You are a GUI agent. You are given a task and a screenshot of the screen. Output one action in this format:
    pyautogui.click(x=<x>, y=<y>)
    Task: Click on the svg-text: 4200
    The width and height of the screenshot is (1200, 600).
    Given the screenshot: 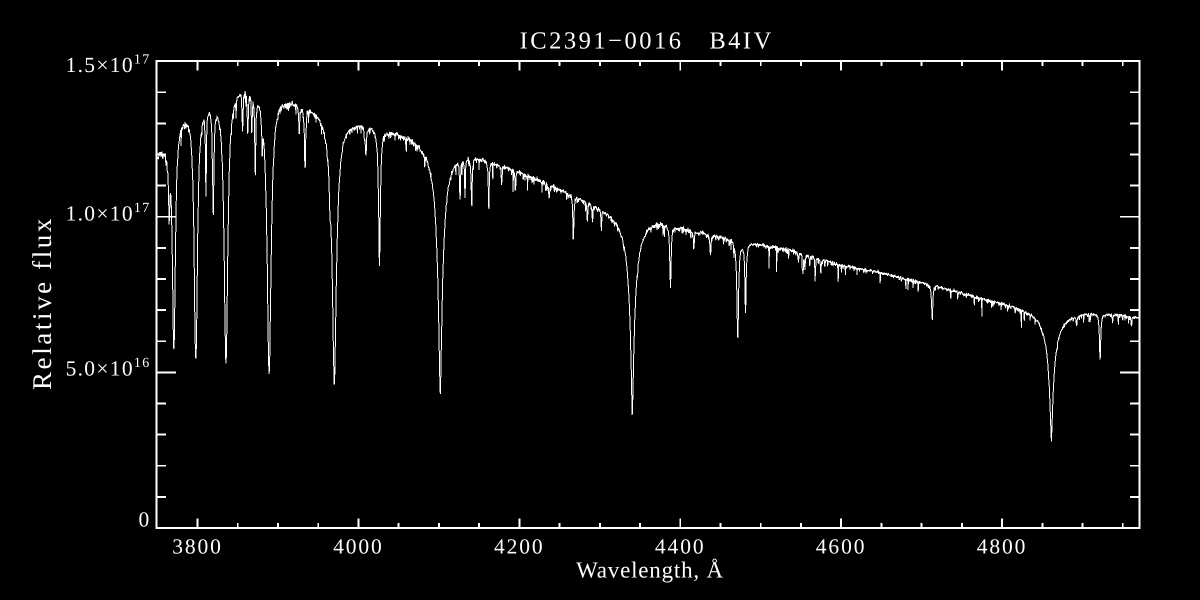 What is the action you would take?
    pyautogui.click(x=519, y=547)
    